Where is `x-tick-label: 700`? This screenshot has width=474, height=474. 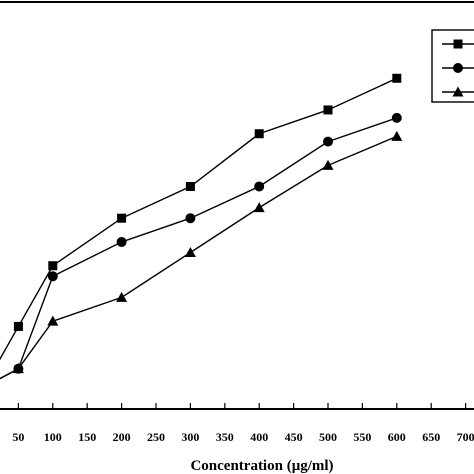
x-tick-label: 700 is located at coordinates (465, 437).